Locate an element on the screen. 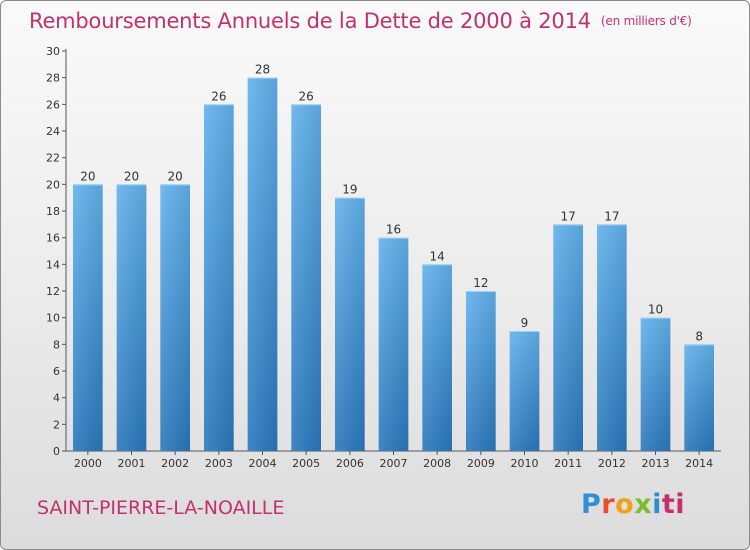 The height and width of the screenshot is (550, 750). x-tick-label: 2009 is located at coordinates (481, 463).